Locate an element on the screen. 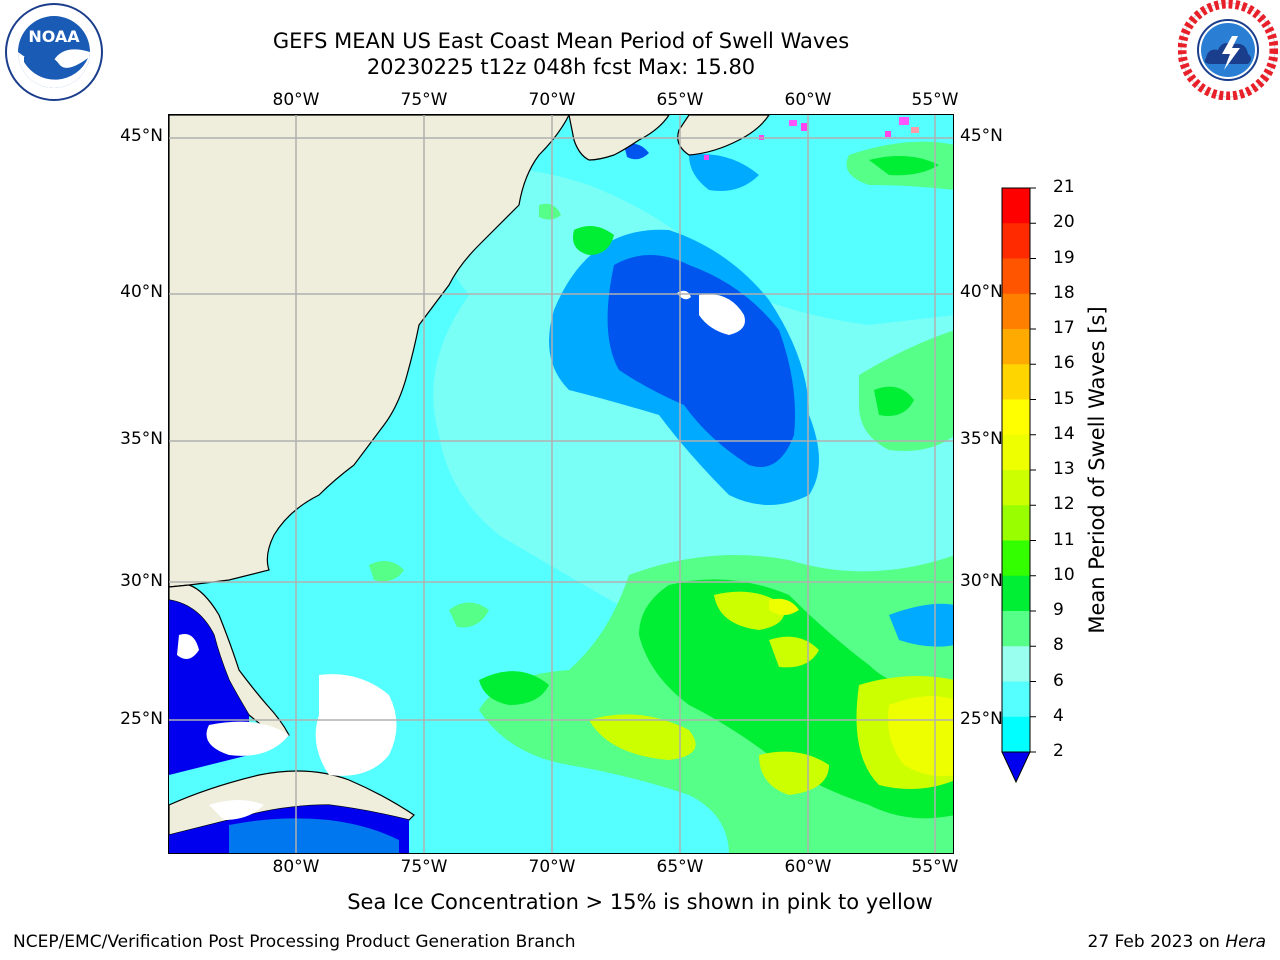 The height and width of the screenshot is (960, 1280). chart-subtitle: 20230225 t12z 048h fcst Max: 15.80 is located at coordinates (561, 67).